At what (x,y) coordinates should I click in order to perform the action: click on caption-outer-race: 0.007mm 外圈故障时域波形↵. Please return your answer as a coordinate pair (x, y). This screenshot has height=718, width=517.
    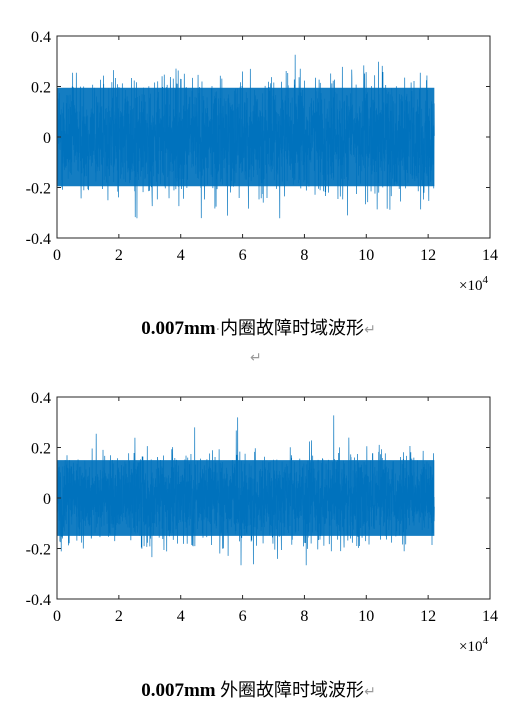
    Looking at the image, I should click on (258, 689).